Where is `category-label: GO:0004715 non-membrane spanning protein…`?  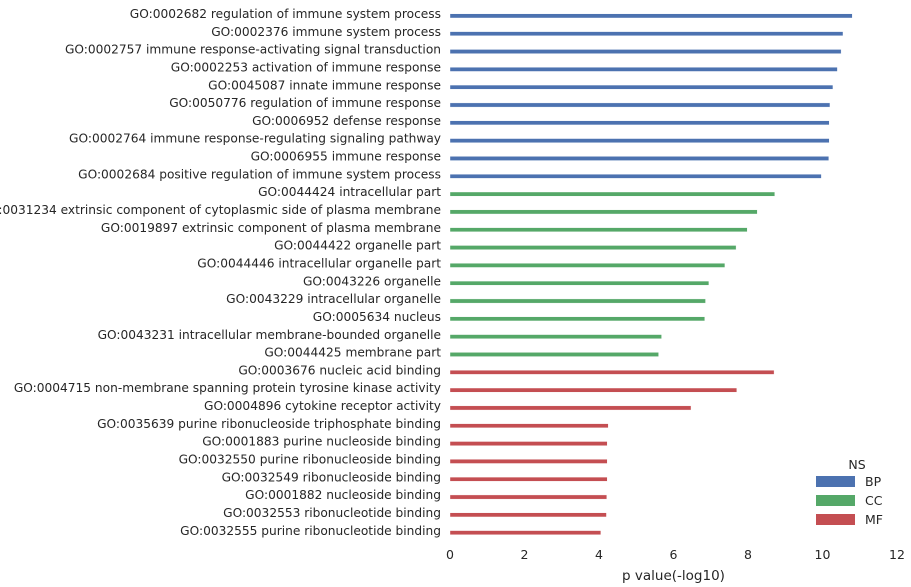
category-label: GO:0004715 non-membrane spanning protein… is located at coordinates (227, 388).